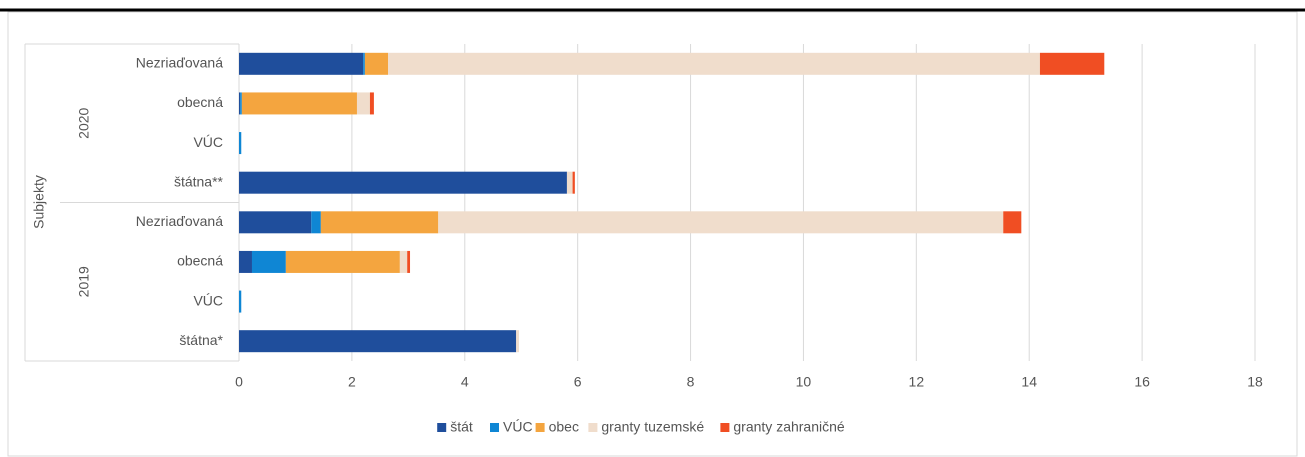 This screenshot has height=457, width=1305. What do you see at coordinates (652, 427) in the screenshot?
I see `legend-label: granty tuzemské` at bounding box center [652, 427].